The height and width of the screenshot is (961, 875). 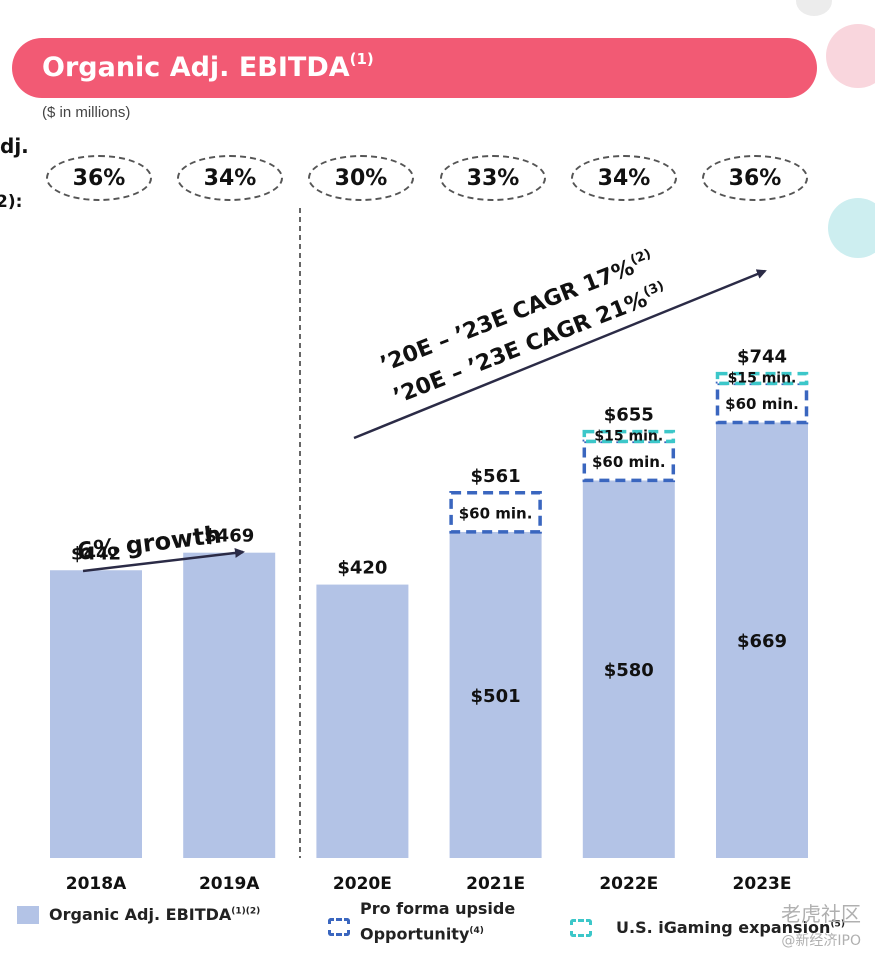 What do you see at coordinates (837, 924) in the screenshot?
I see `legend-footnote-igaming: (5)` at bounding box center [837, 924].